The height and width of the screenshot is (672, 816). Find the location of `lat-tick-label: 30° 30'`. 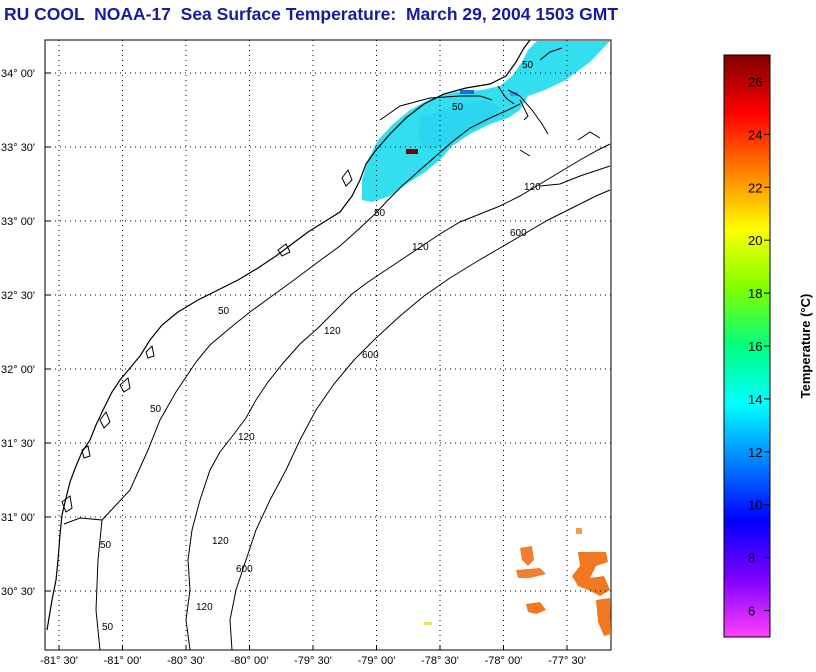

lat-tick-label: 30° 30' is located at coordinates (18, 592).